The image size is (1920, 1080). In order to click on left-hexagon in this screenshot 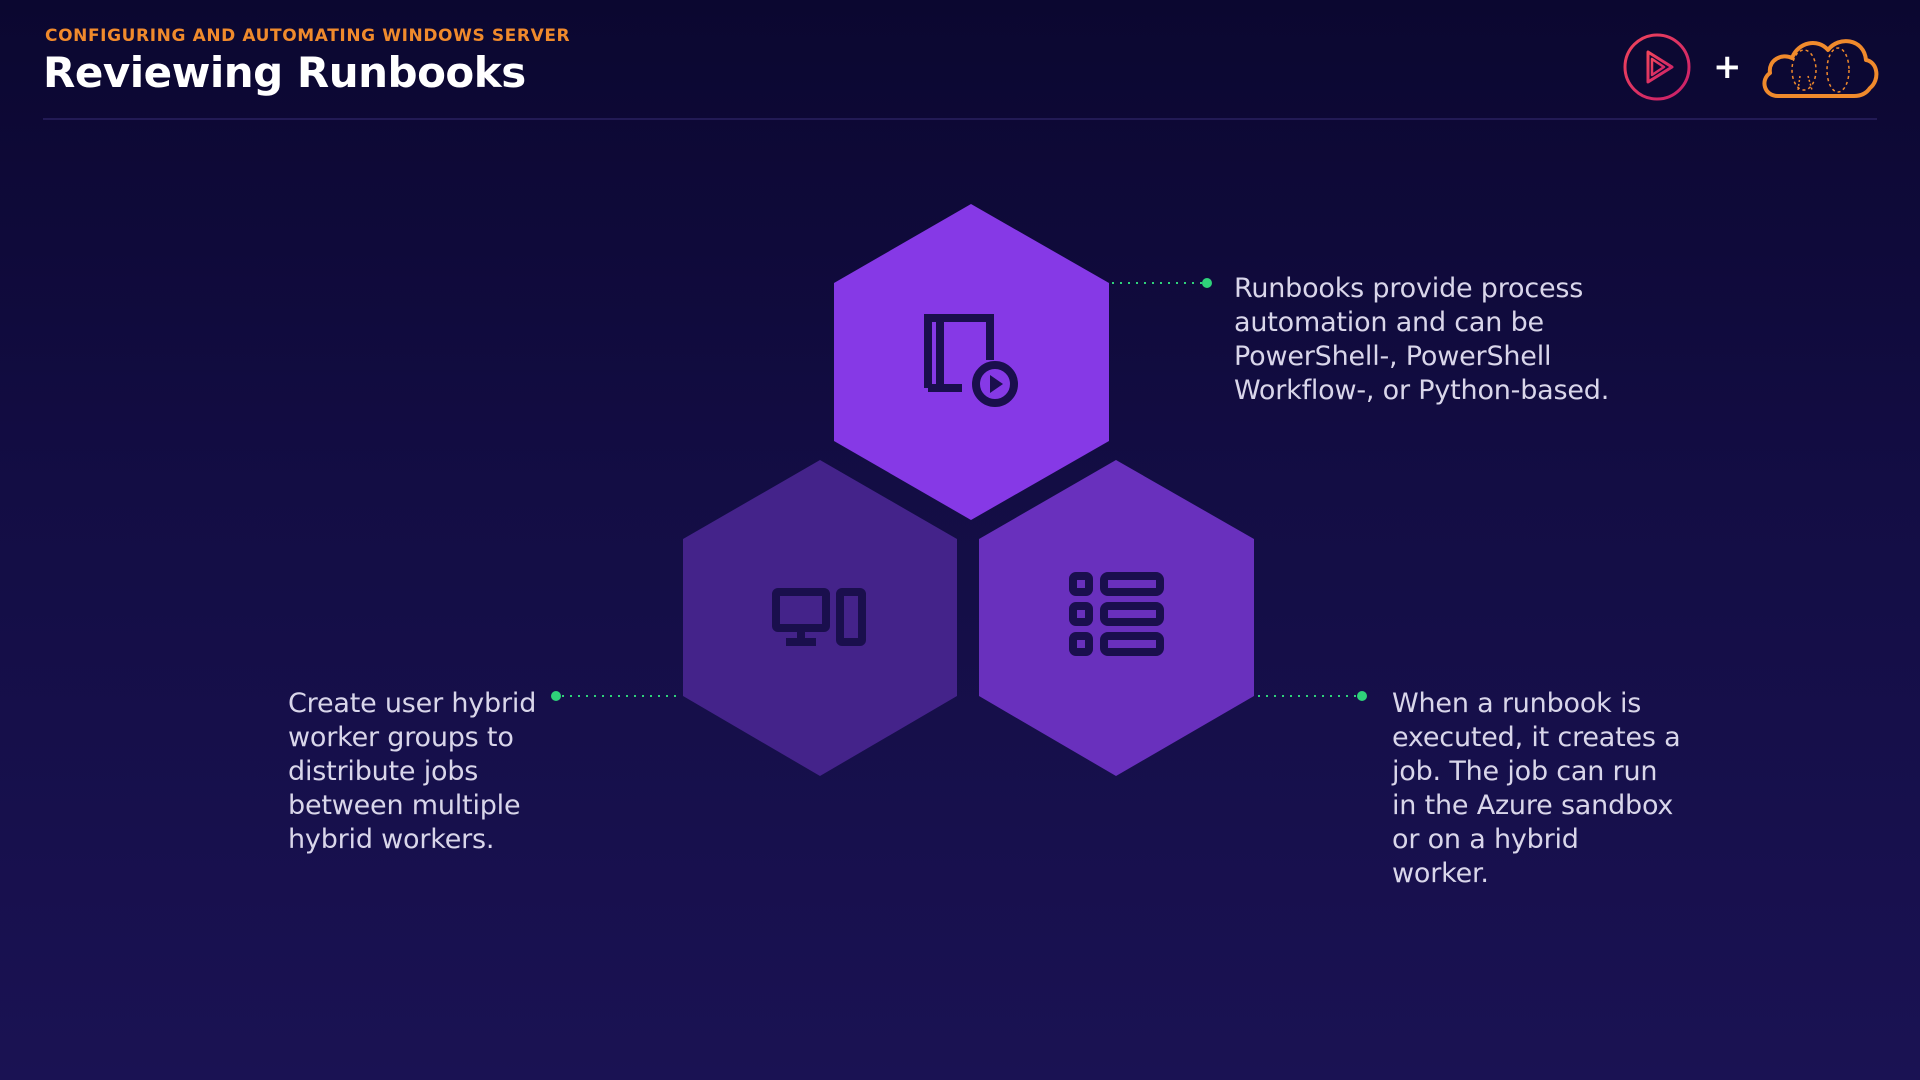, I will do `click(820, 618)`.